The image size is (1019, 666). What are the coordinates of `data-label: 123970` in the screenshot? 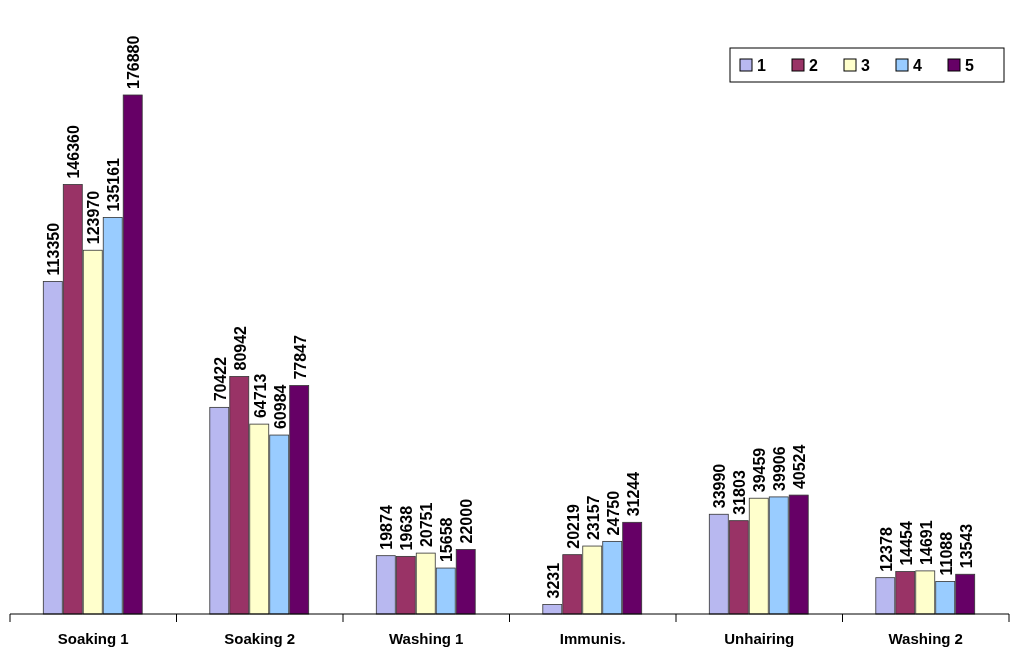 It's located at (94, 217).